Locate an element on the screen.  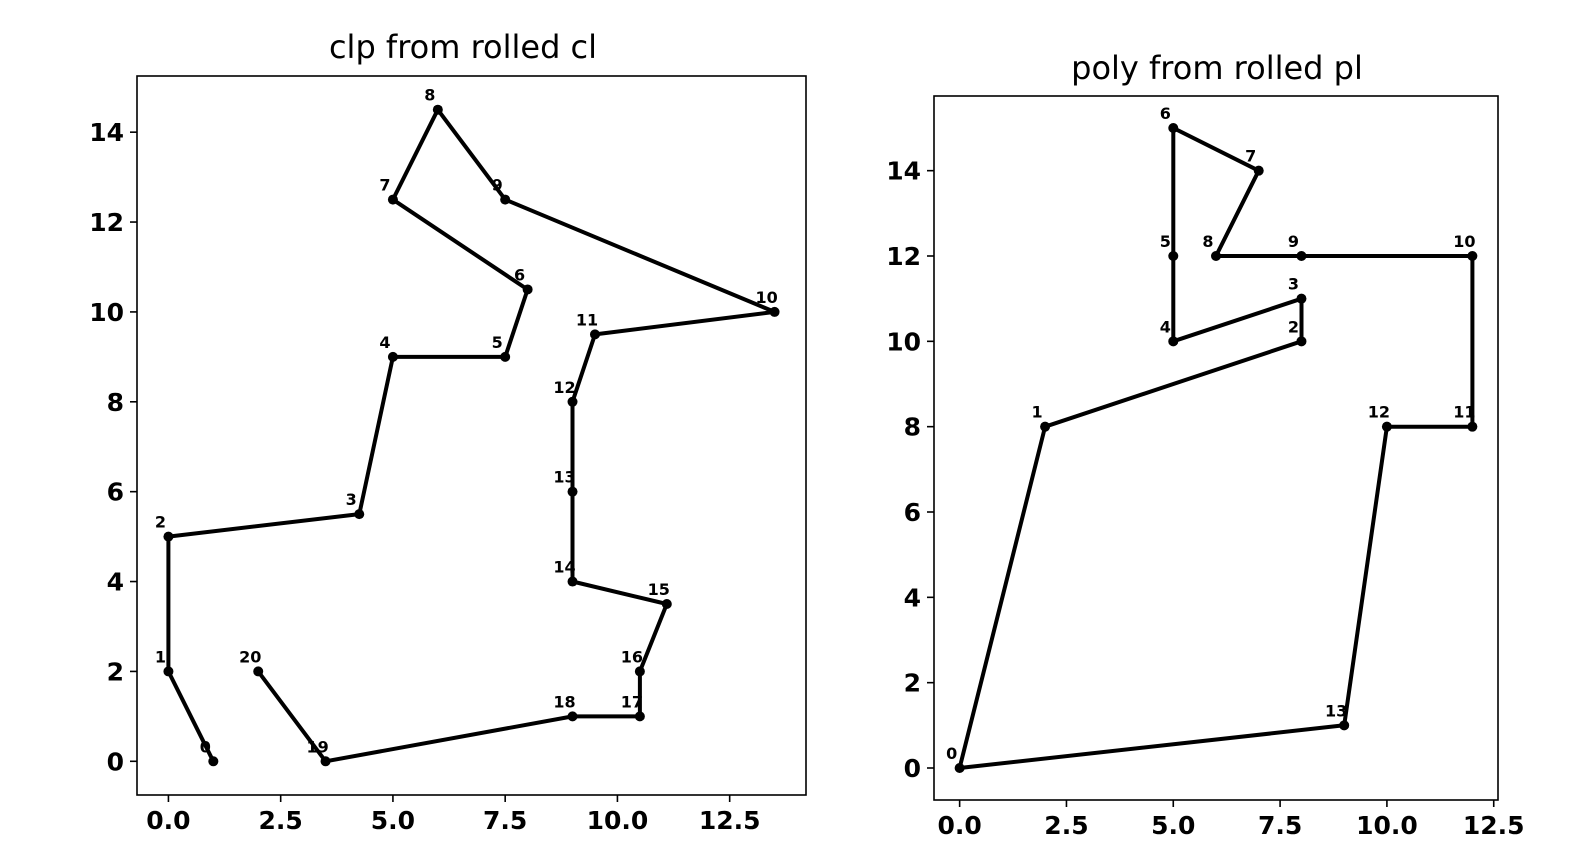
point-label: 15 is located at coordinates (659, 589).